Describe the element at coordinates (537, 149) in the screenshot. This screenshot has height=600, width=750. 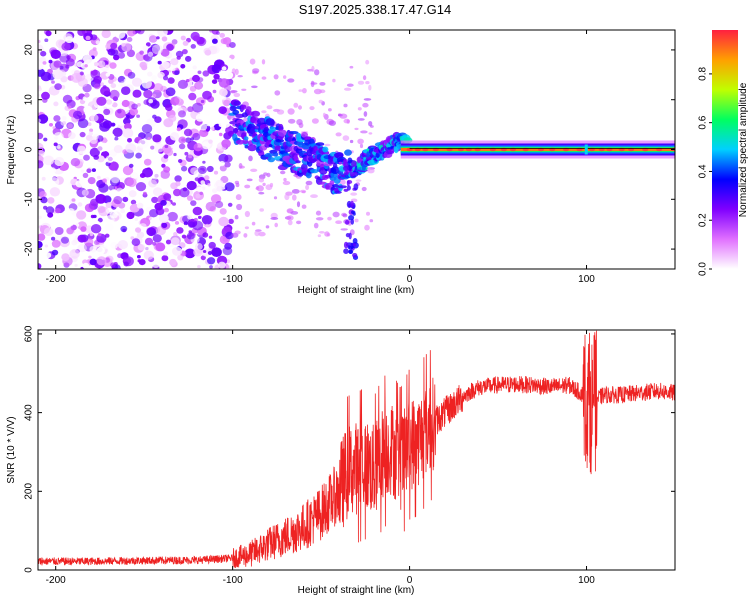
I see `carrier-core` at that location.